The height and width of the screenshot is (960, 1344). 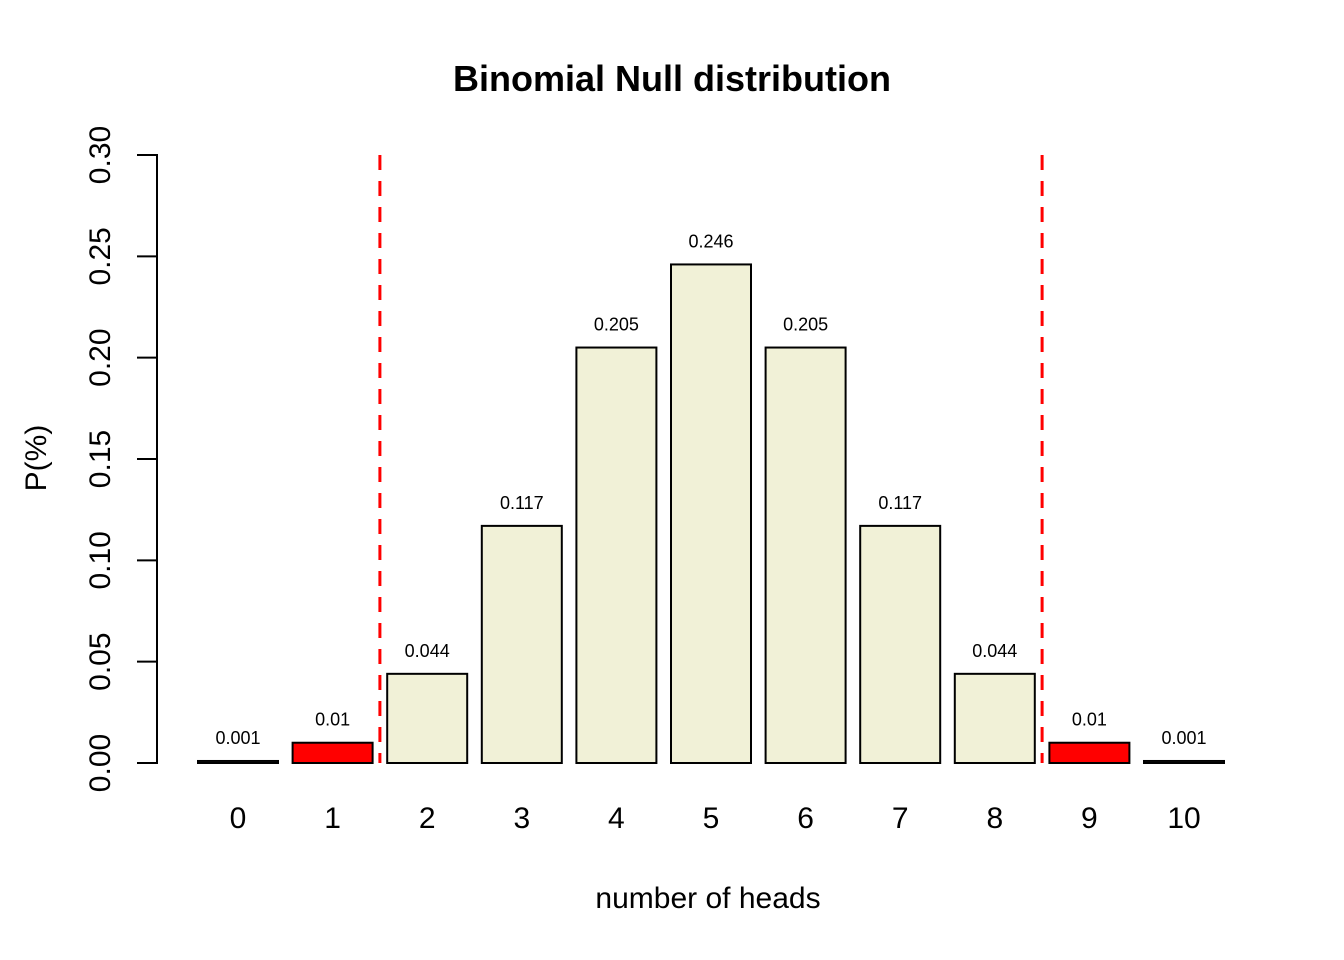 I want to click on y-tick-label: 0.00, so click(x=100, y=763).